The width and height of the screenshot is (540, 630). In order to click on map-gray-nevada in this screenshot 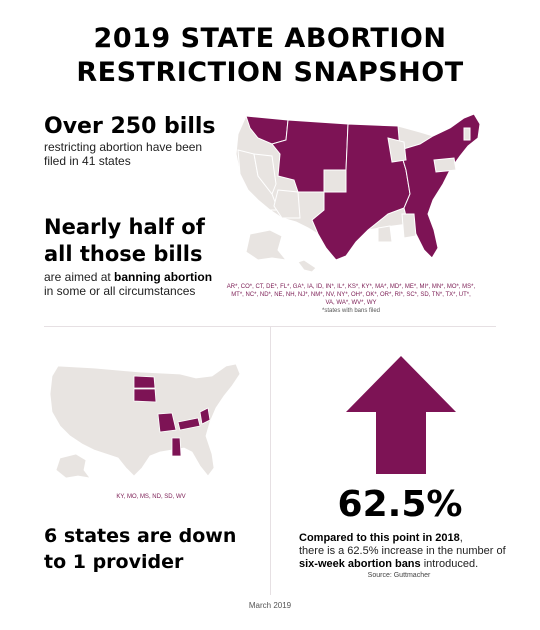, I will do `click(265, 174)`.